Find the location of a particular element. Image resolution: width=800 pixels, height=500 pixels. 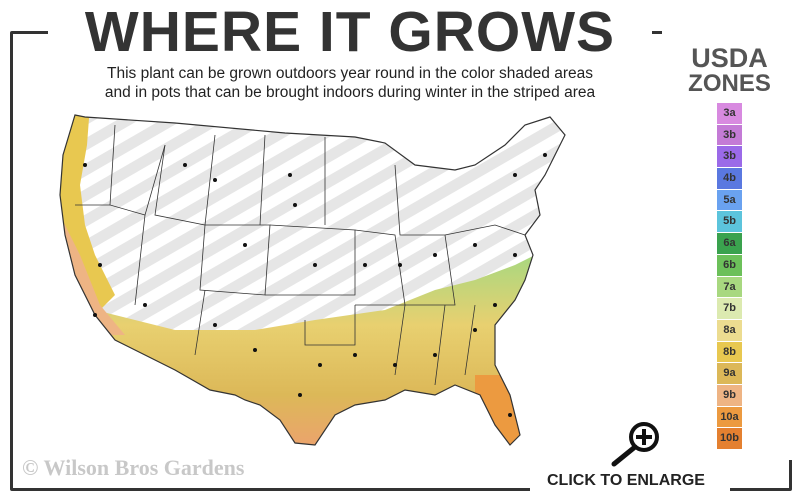

zone-swatch-3a: 3a is located at coordinates (729, 113).